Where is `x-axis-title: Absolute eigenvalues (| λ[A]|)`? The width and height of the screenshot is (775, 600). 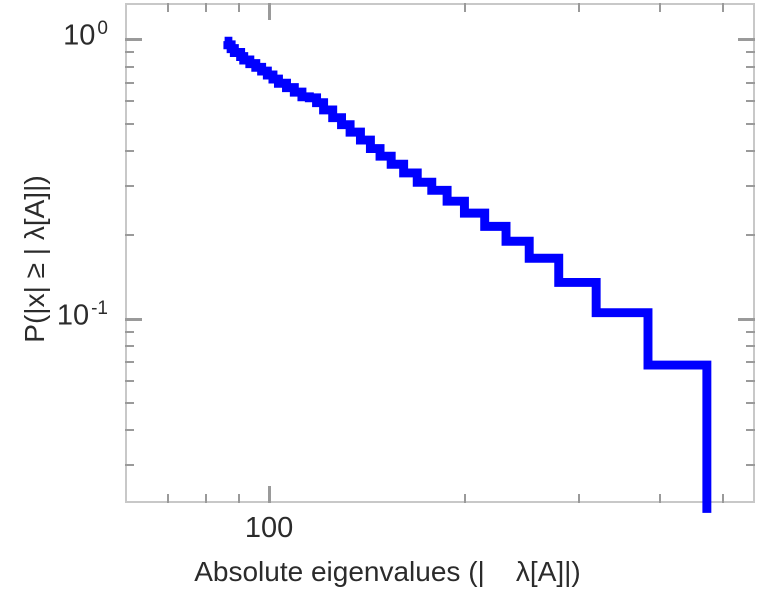 x-axis-title: Absolute eigenvalues (| λ[A]|) is located at coordinates (387, 571).